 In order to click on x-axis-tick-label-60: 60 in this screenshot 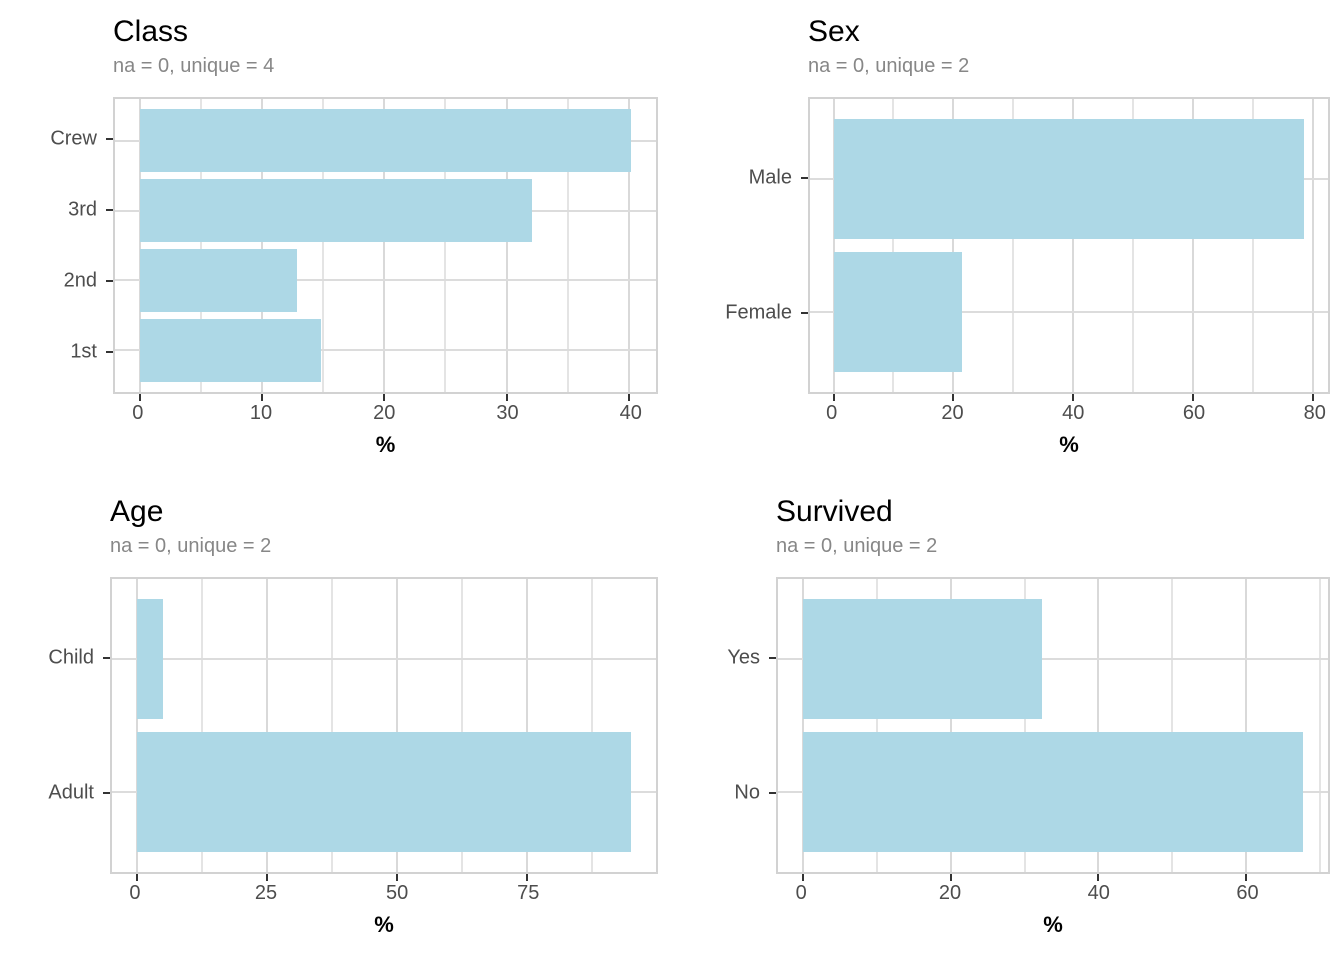, I will do `click(1247, 893)`.